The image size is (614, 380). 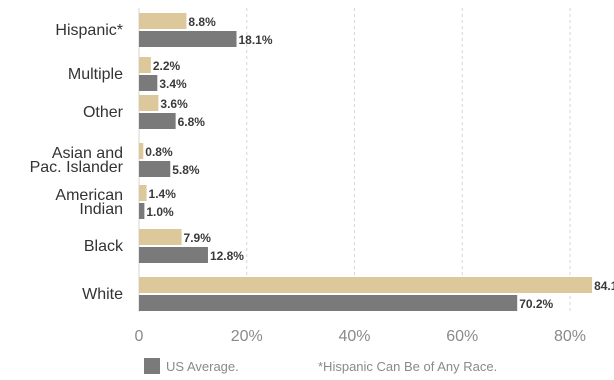 What do you see at coordinates (89, 202) in the screenshot?
I see `category-label-american-indian: American Indian` at bounding box center [89, 202].